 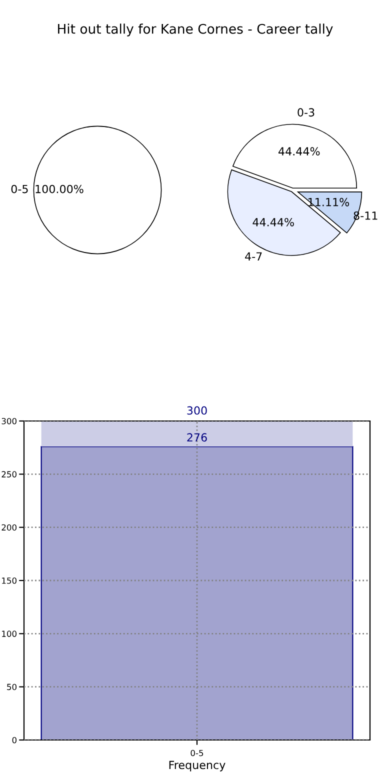 I want to click on y-tick-label: 250, so click(x=9, y=474).